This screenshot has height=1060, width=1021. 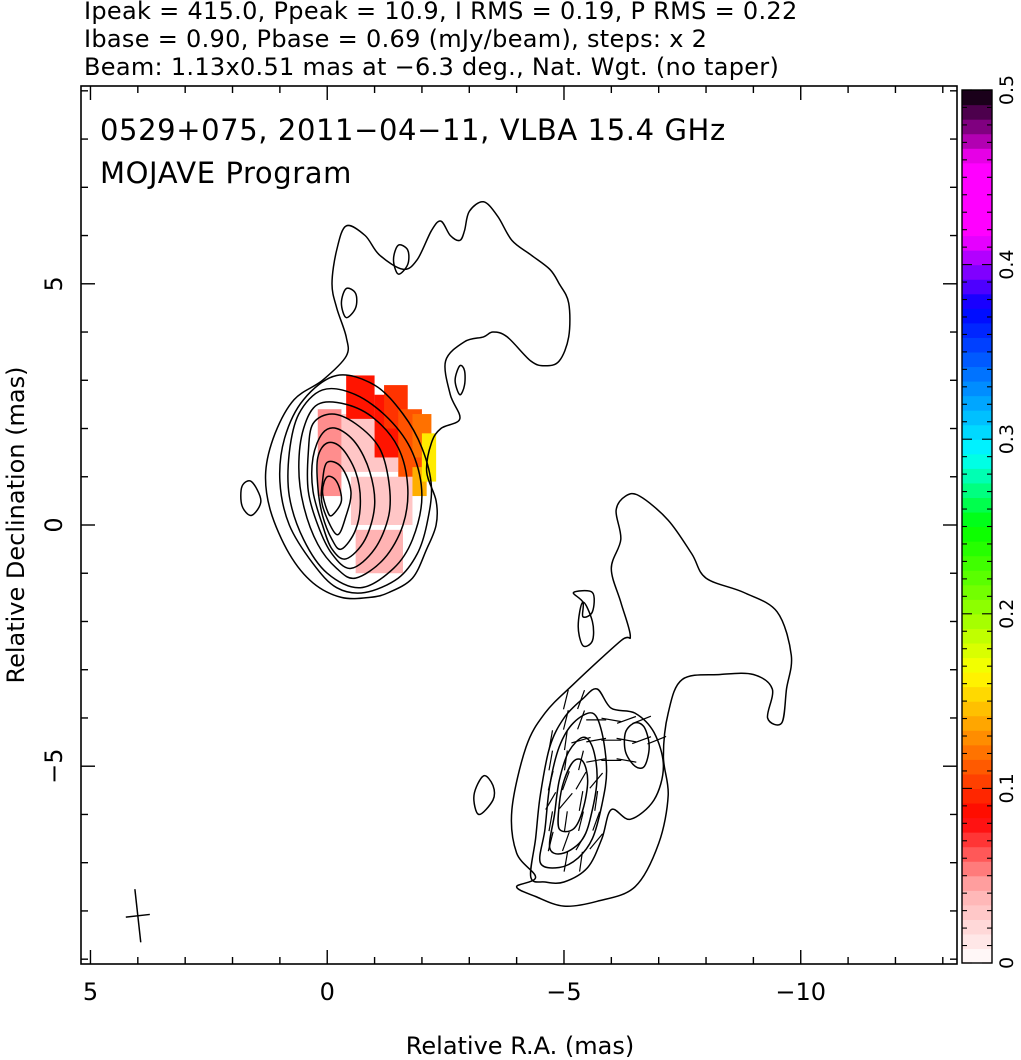 What do you see at coordinates (1007, 614) in the screenshot?
I see `colorbar-tick-label: 0.2` at bounding box center [1007, 614].